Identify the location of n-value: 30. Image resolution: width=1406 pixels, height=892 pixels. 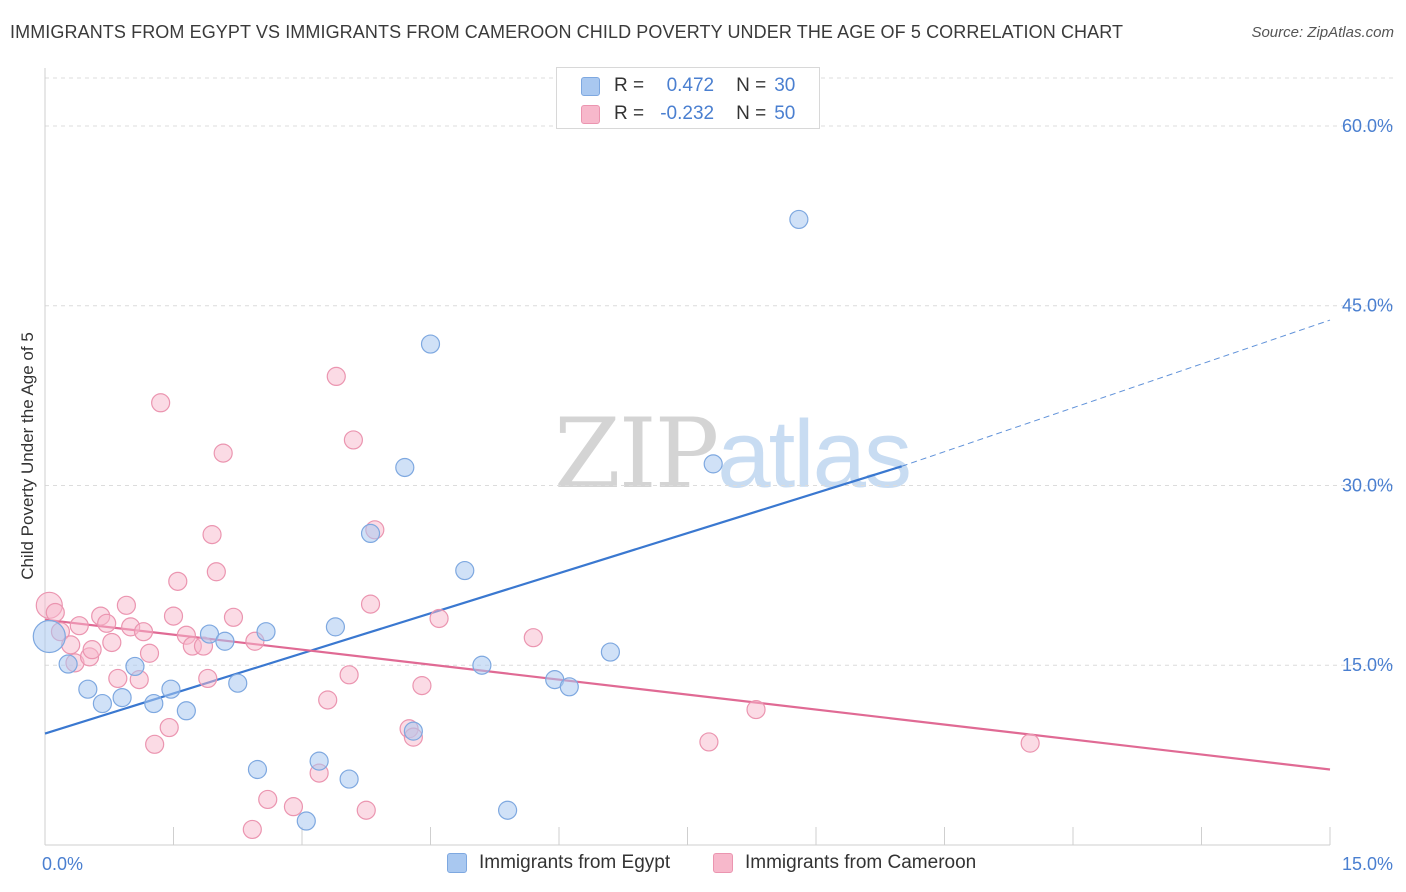
(785, 85).